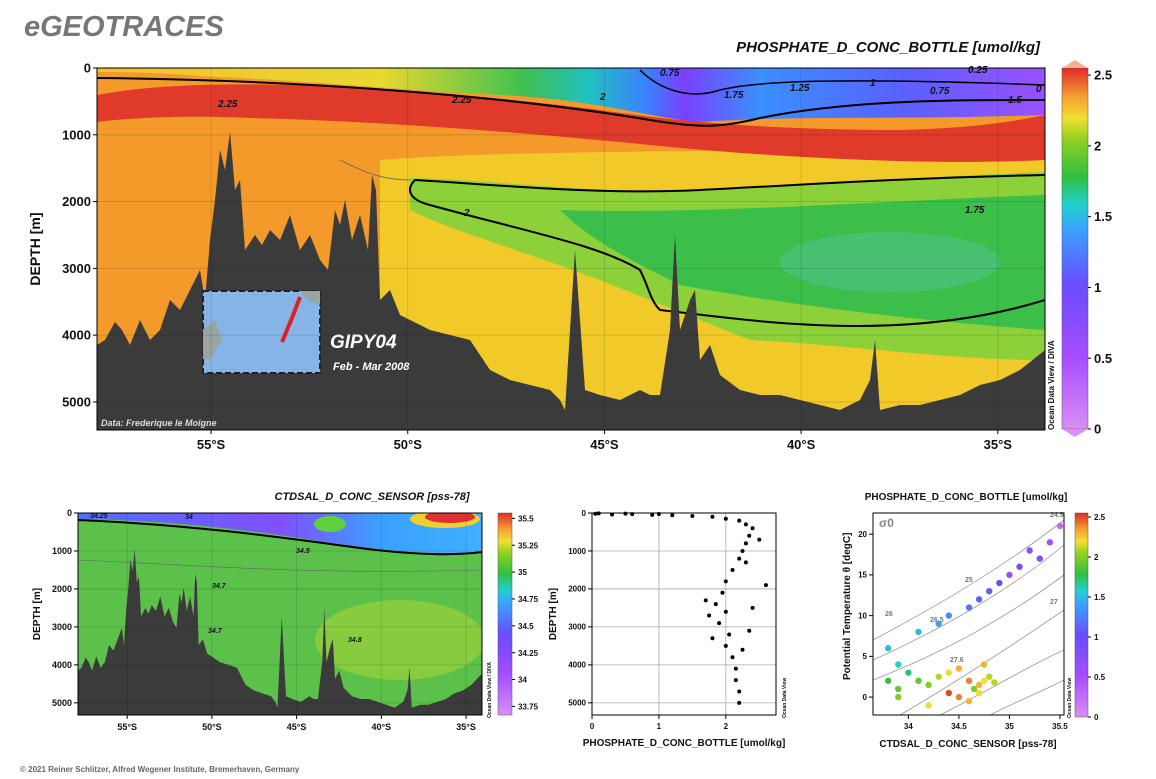 The image size is (1156, 779). I want to click on colorbar-tick-label: 34.5, so click(526, 626).